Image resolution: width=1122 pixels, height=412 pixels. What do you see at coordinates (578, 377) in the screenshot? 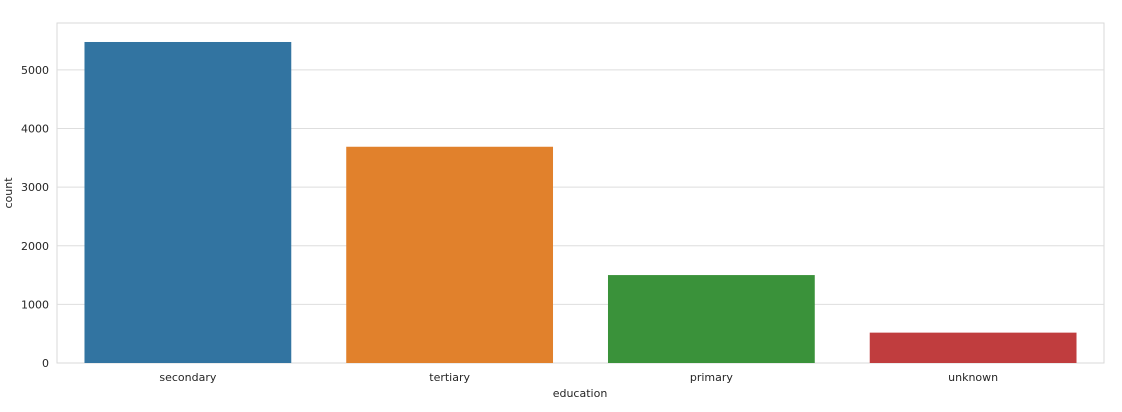
I see `x-tick-labels: secondary tertiary primary unknown` at bounding box center [578, 377].